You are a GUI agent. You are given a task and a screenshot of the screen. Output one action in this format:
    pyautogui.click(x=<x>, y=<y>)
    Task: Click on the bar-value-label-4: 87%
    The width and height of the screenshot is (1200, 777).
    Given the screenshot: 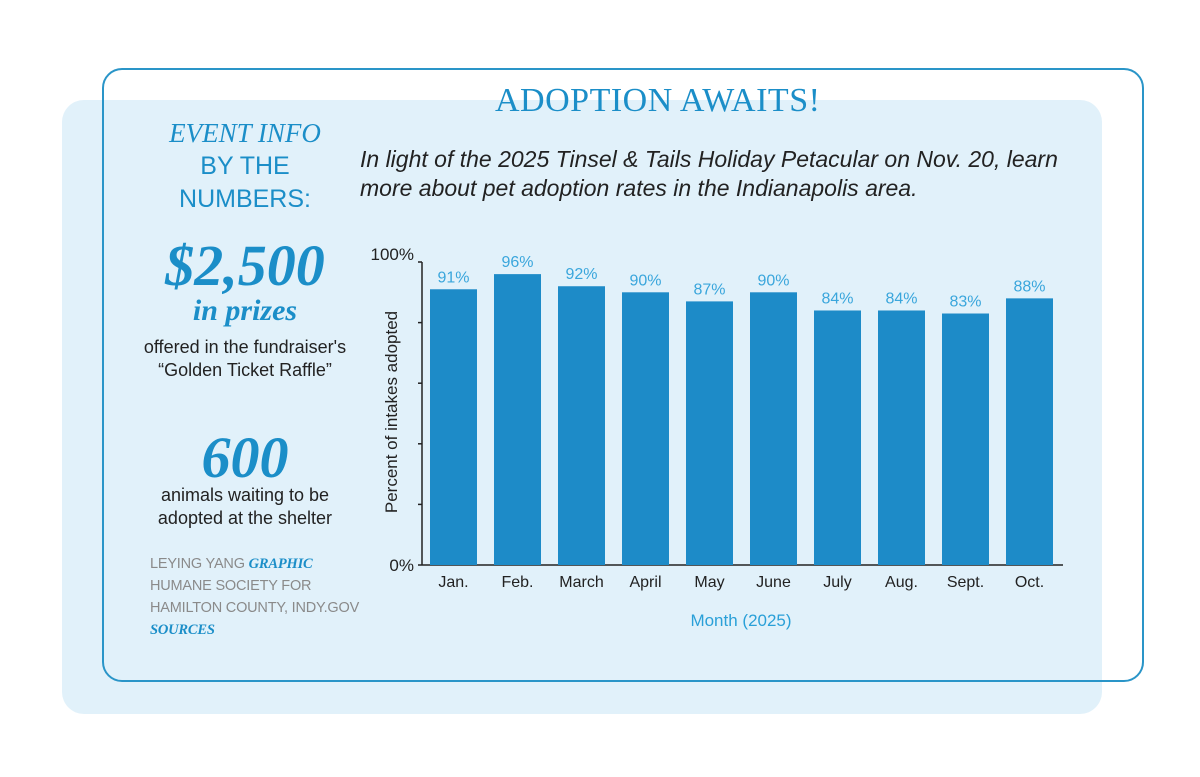 What is the action you would take?
    pyautogui.click(x=709, y=289)
    